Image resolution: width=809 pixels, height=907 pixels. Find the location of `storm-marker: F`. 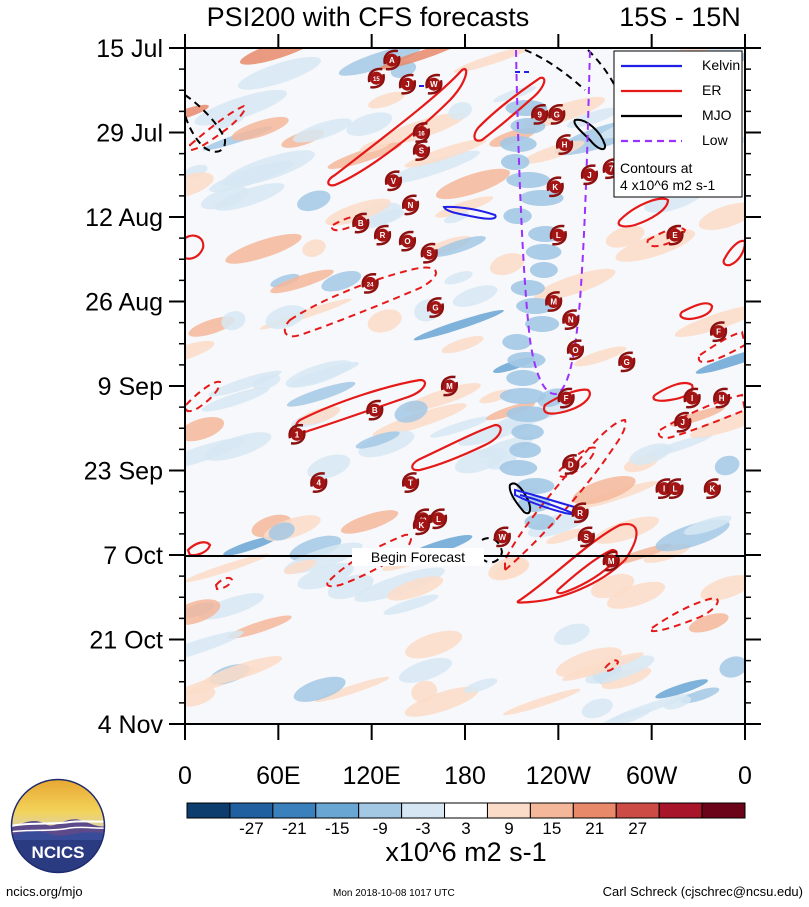

storm-marker: F is located at coordinates (566, 398).